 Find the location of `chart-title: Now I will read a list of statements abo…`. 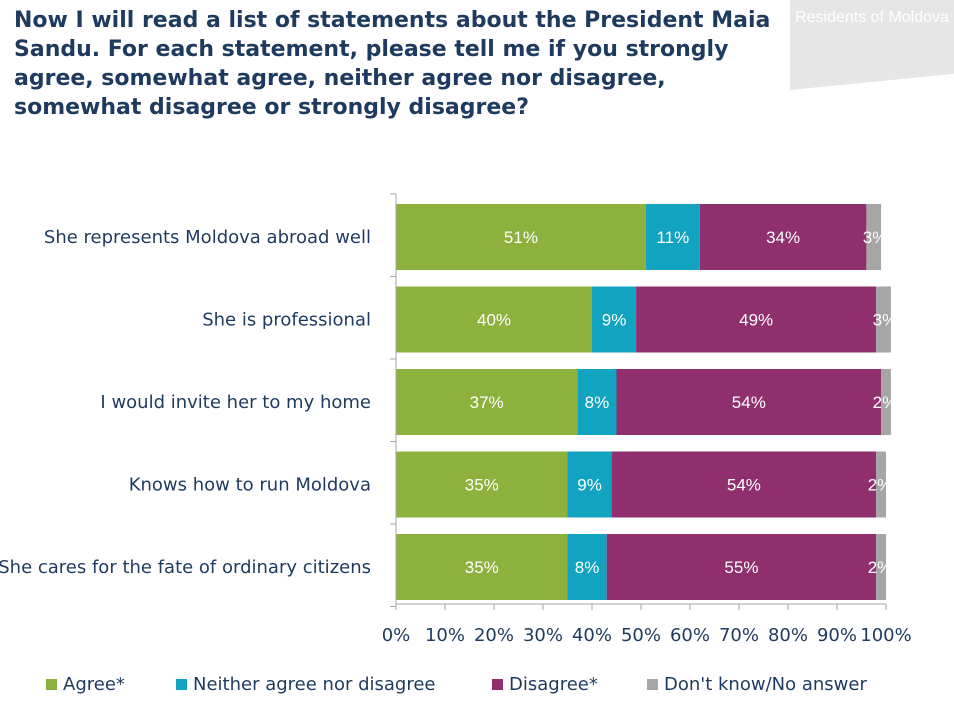

chart-title: Now I will read a list of statements abo… is located at coordinates (392, 64).